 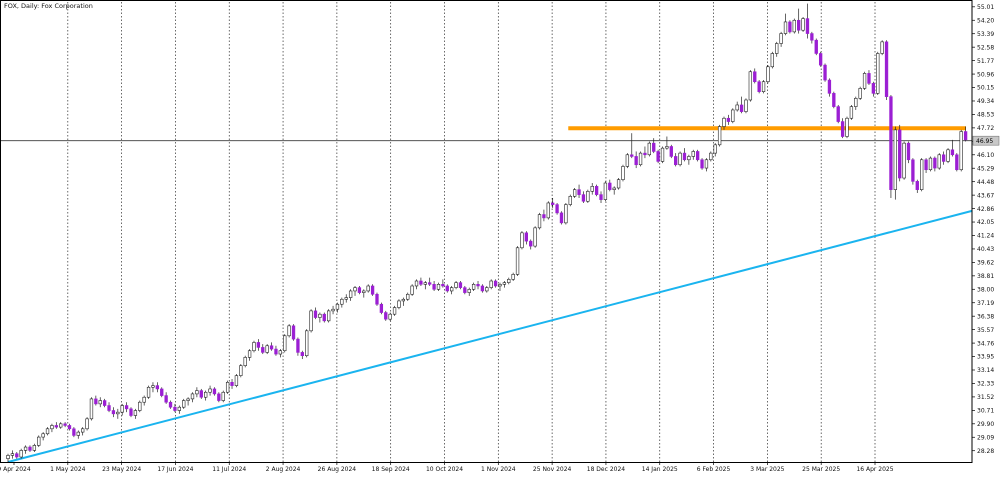 I want to click on y-tick-label: 32.33, so click(x=985, y=384).